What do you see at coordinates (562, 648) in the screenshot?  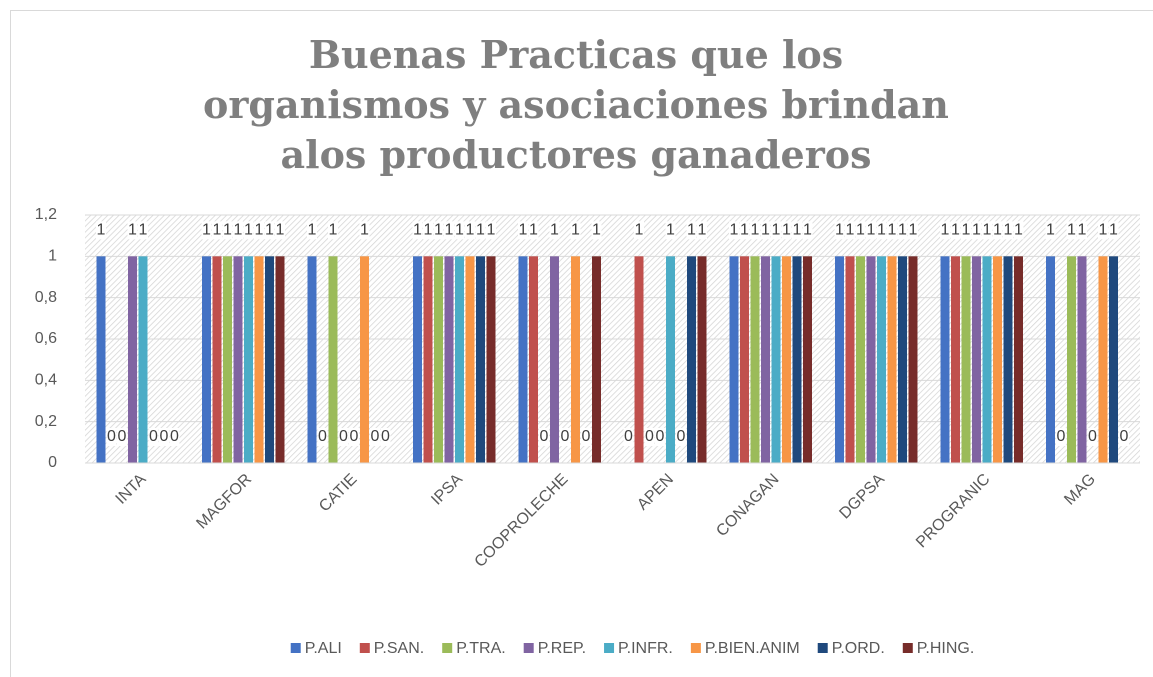 I see `legend-label: P.REP.` at bounding box center [562, 648].